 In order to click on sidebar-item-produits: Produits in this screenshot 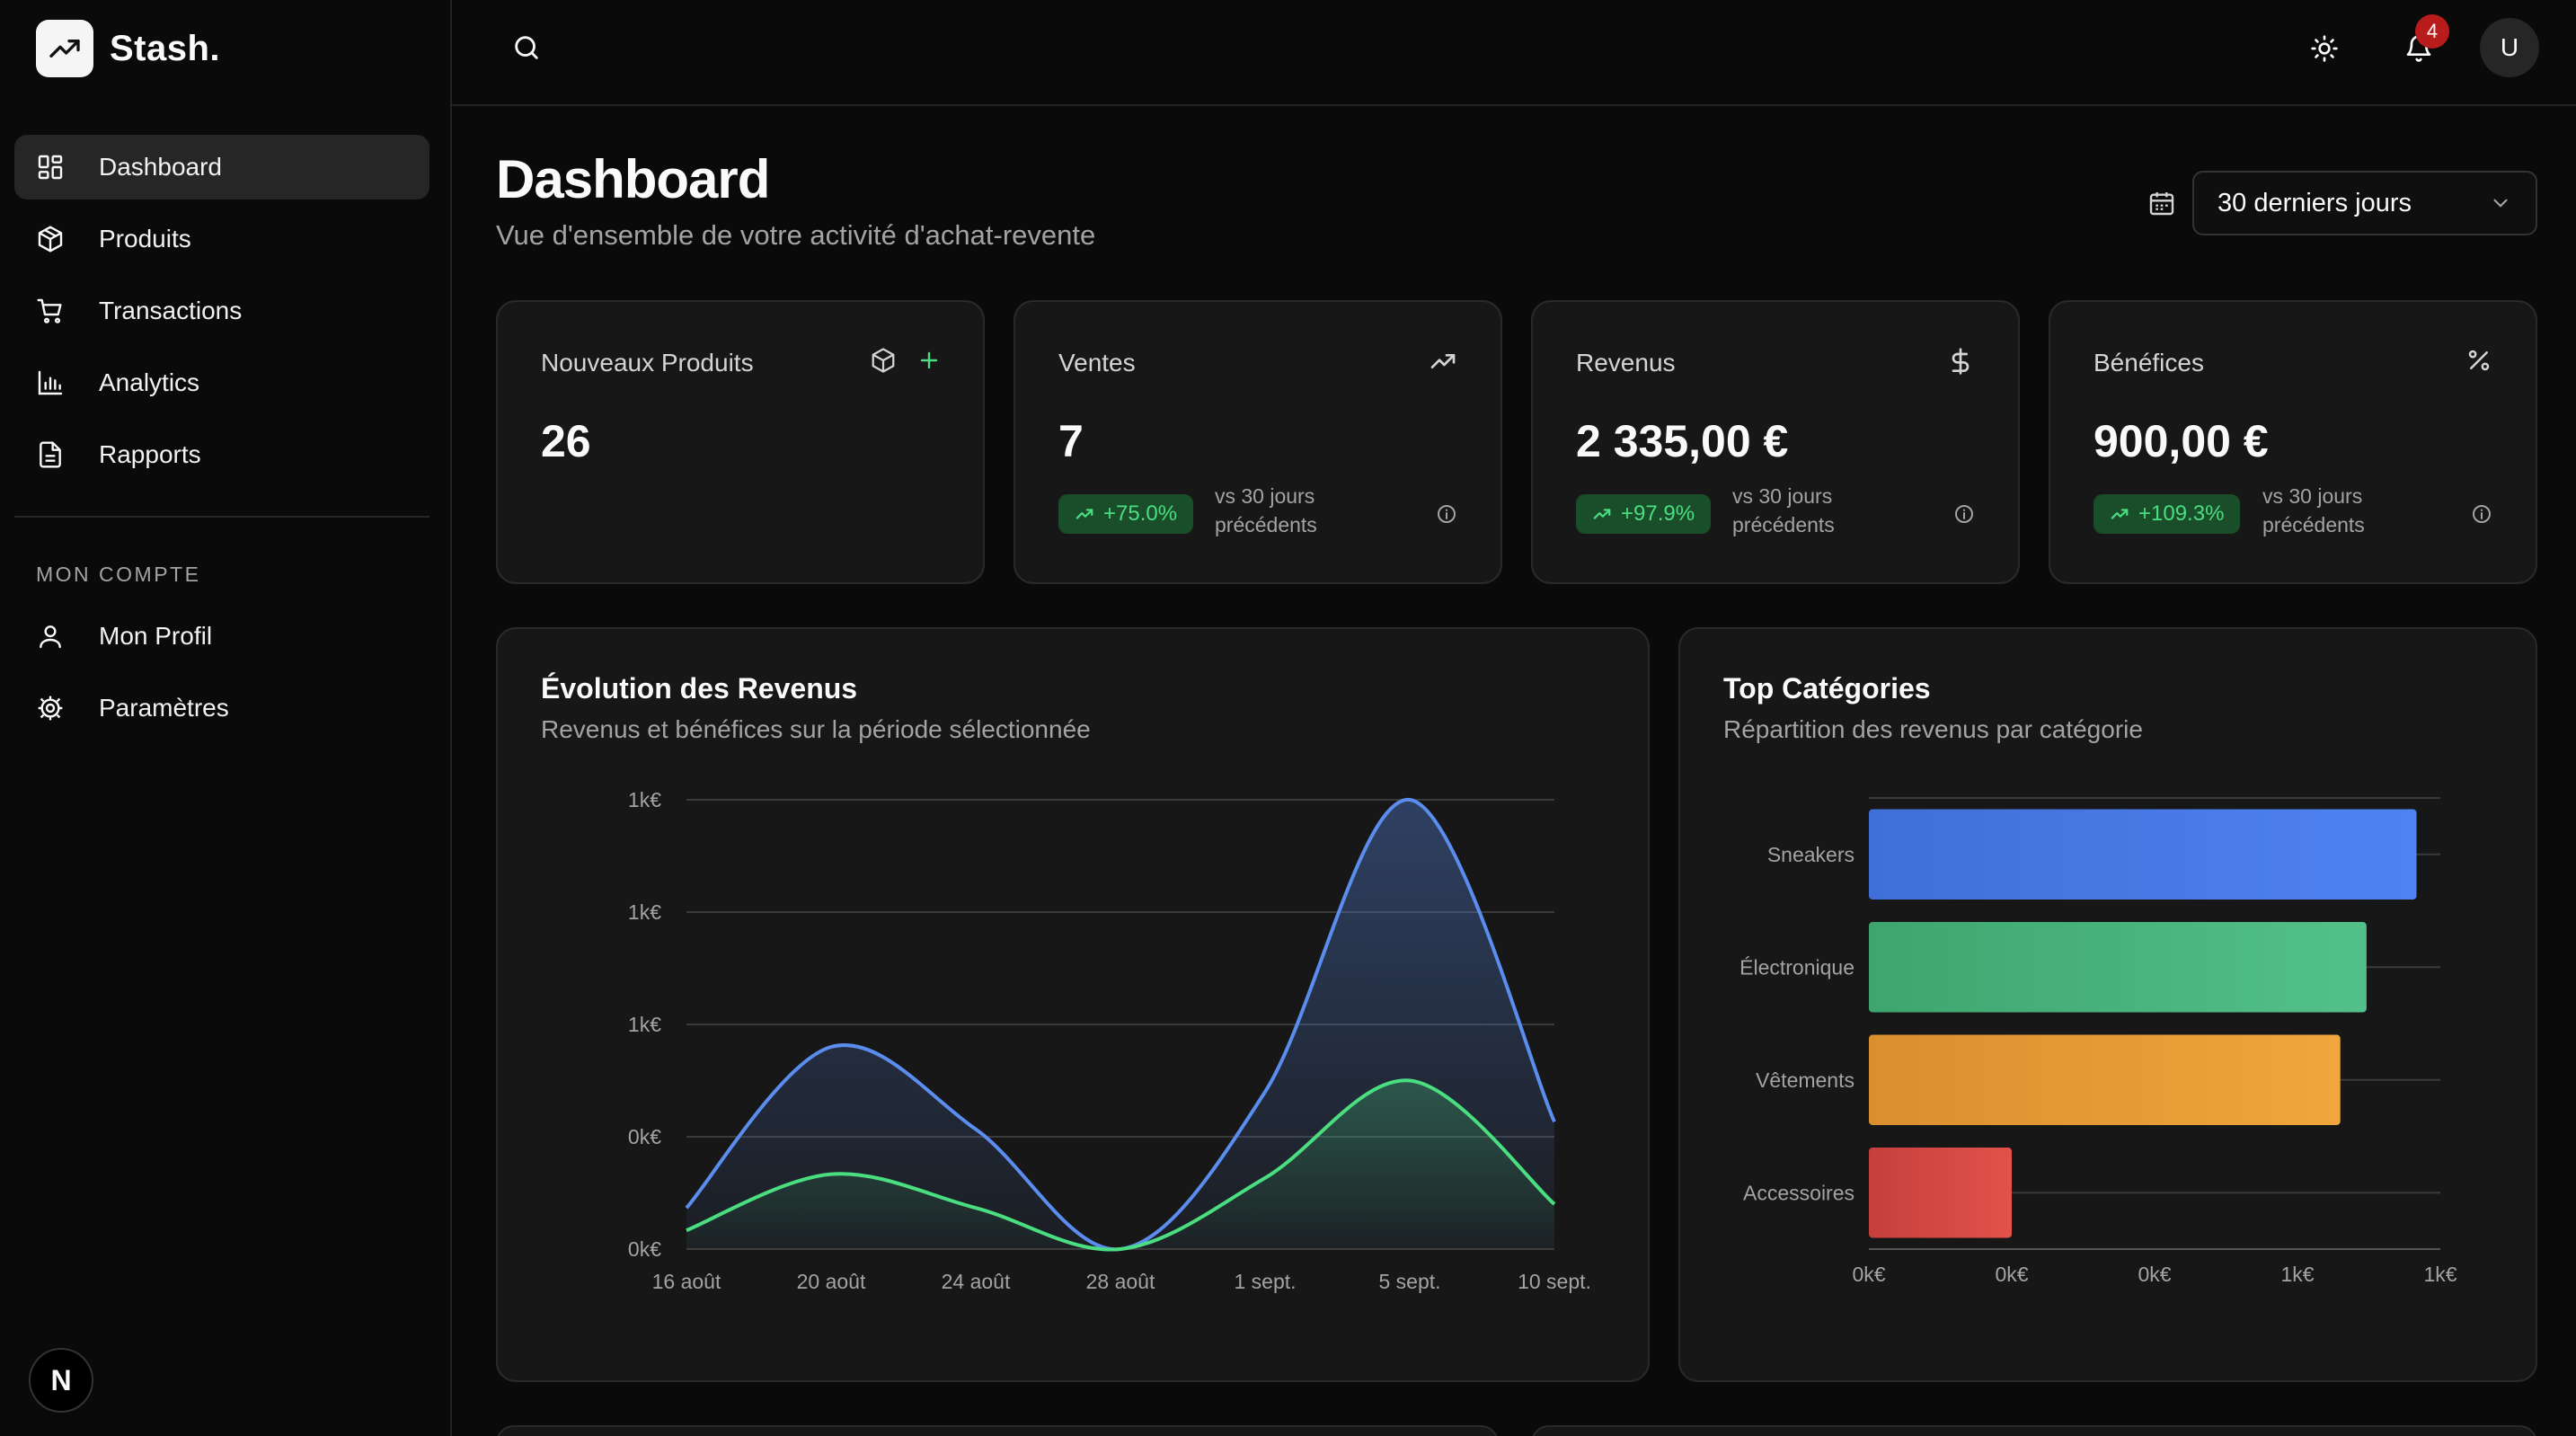, I will do `click(221, 239)`.